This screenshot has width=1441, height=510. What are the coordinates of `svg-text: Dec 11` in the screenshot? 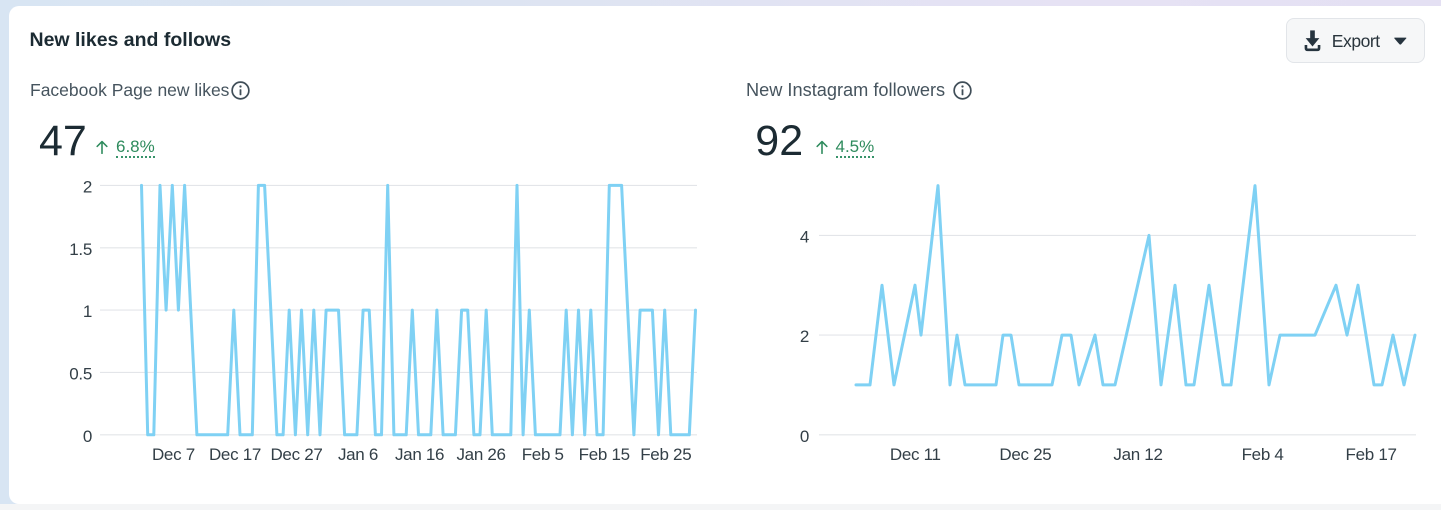 It's located at (915, 454).